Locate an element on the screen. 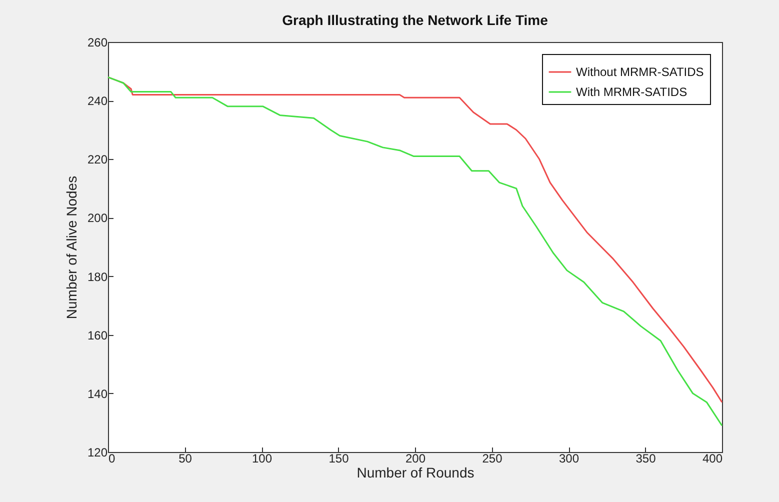  x-tick-label: 0 is located at coordinates (112, 459).